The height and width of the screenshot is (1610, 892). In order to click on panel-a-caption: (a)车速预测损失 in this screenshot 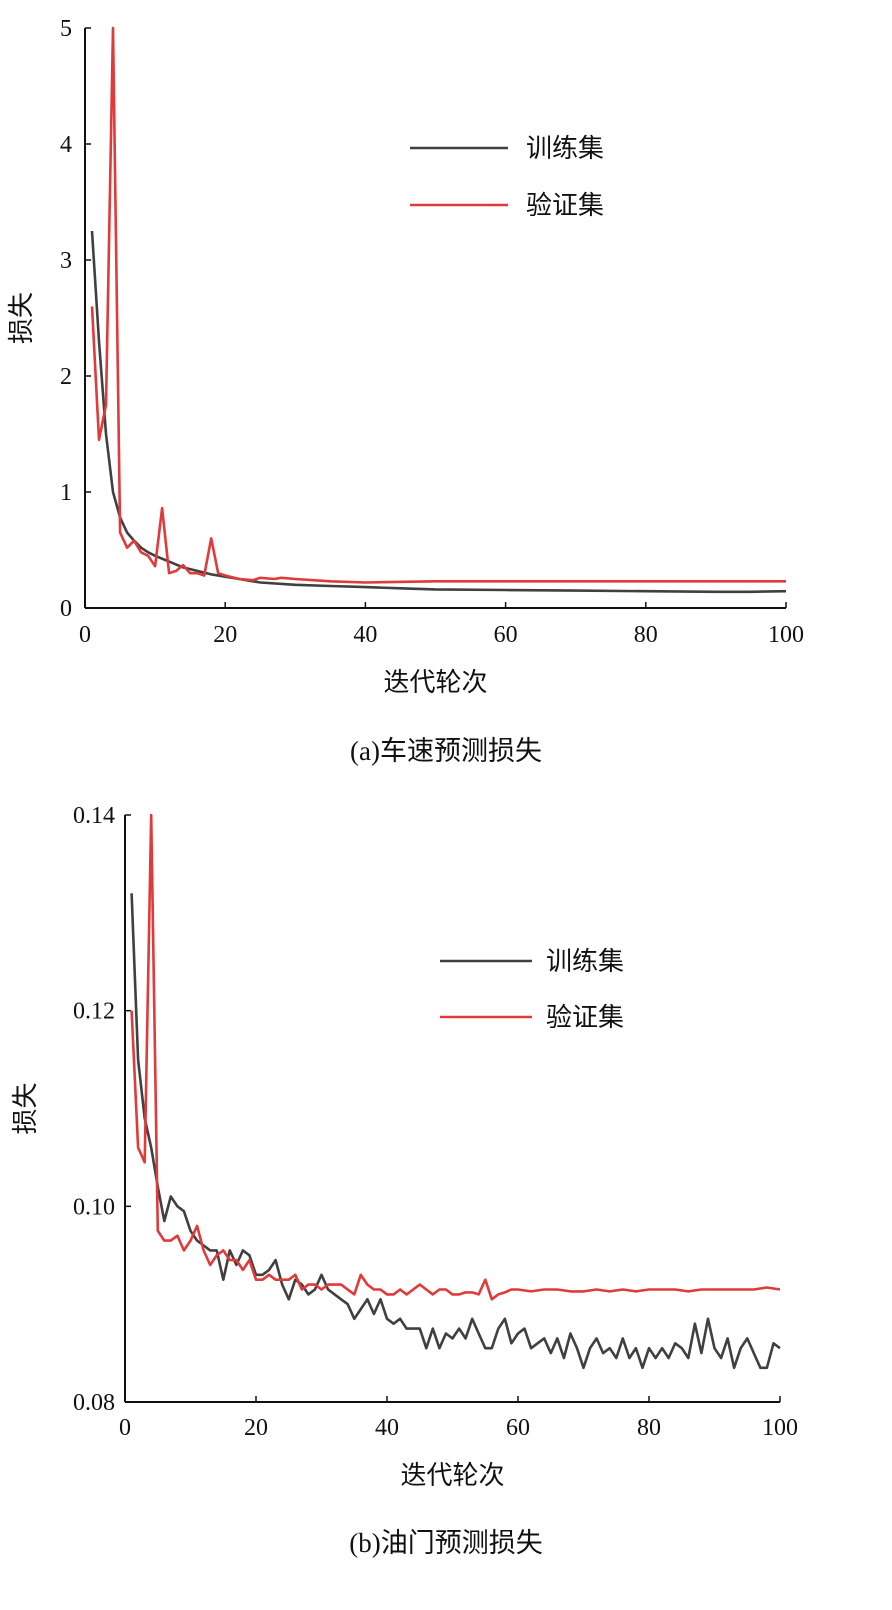, I will do `click(446, 751)`.